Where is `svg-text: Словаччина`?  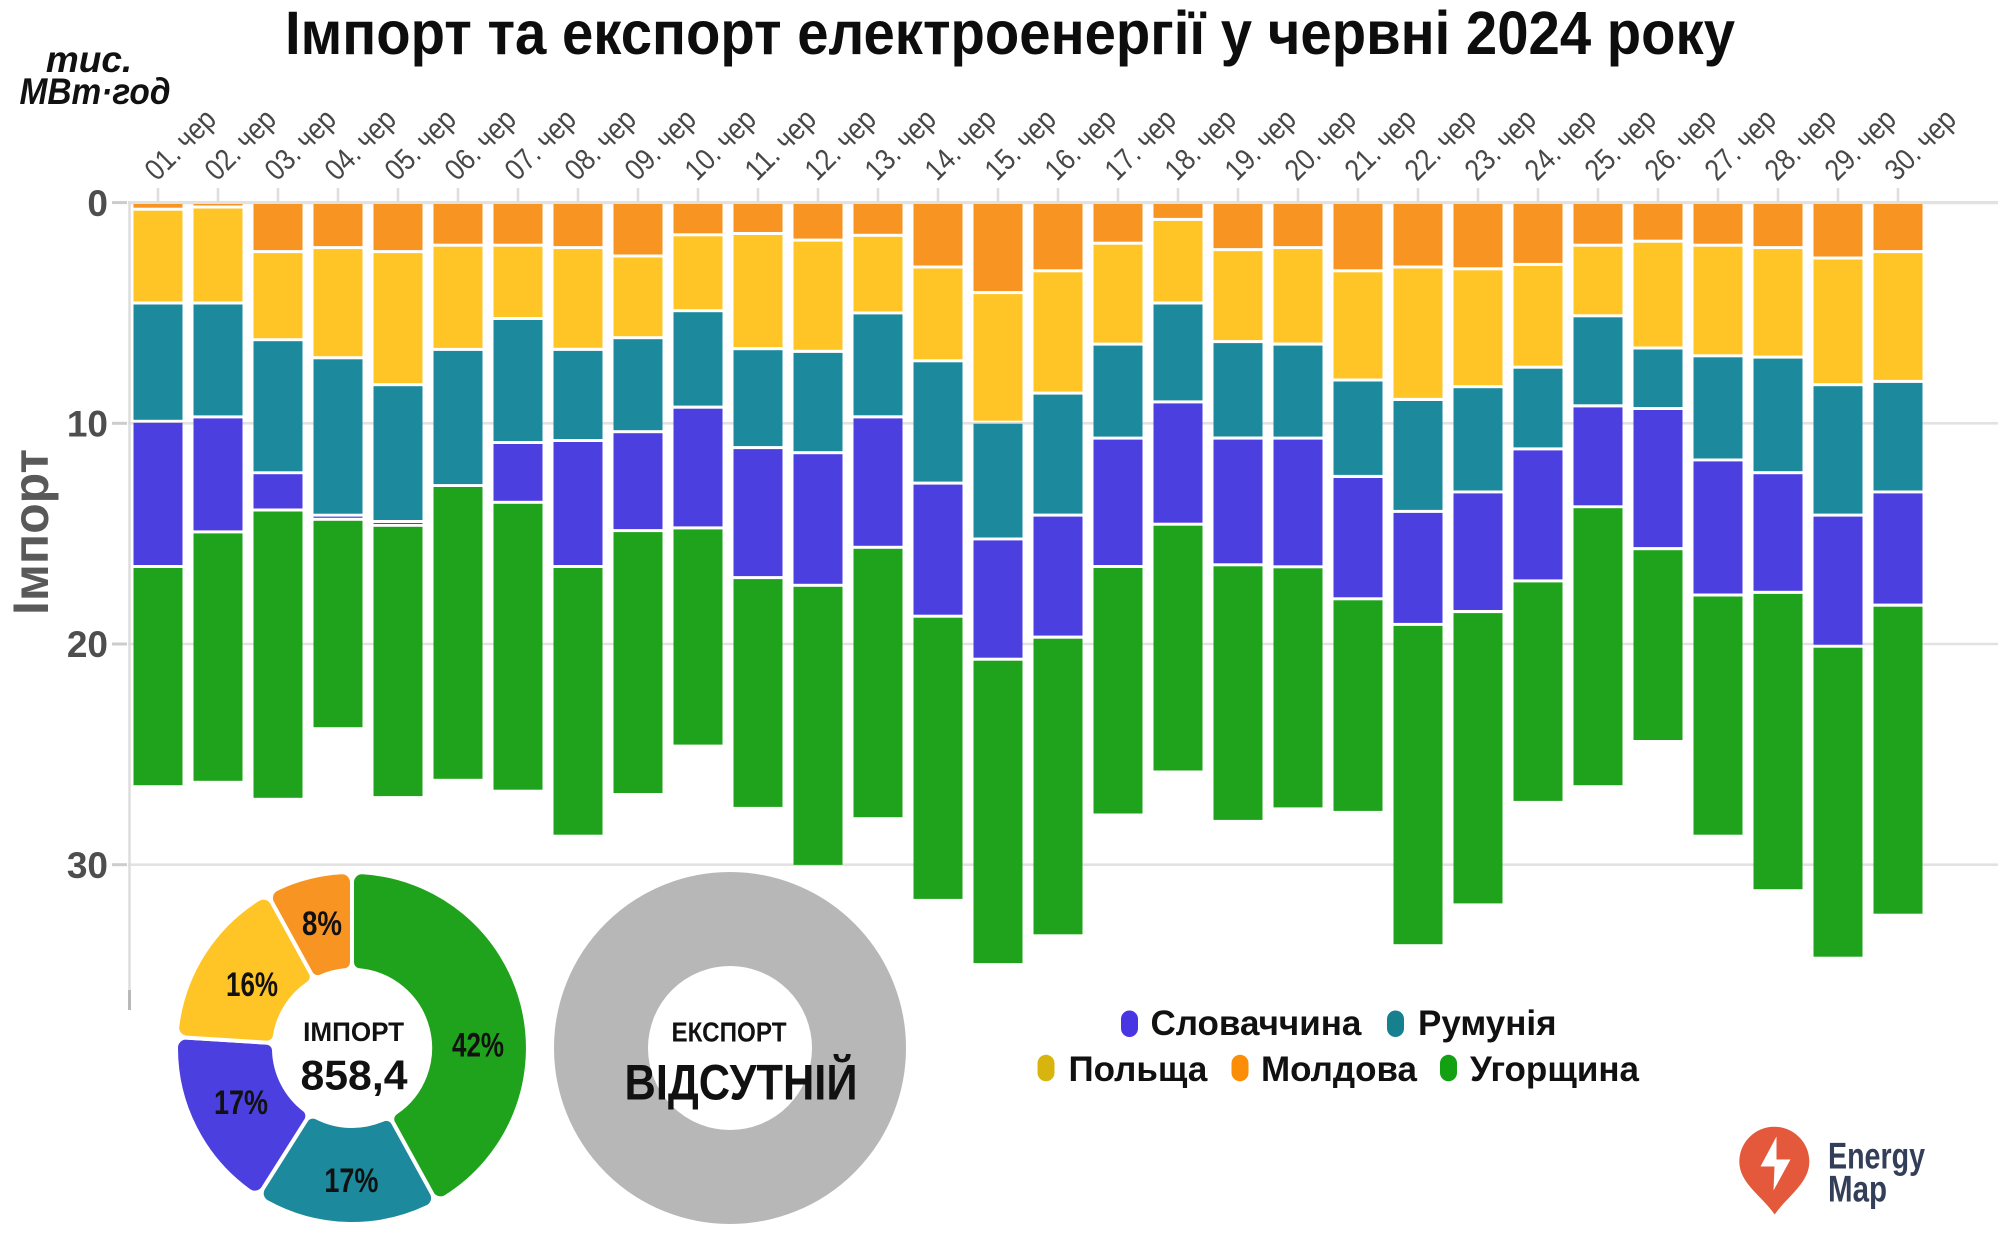 svg-text: Словаччина is located at coordinates (1256, 1023).